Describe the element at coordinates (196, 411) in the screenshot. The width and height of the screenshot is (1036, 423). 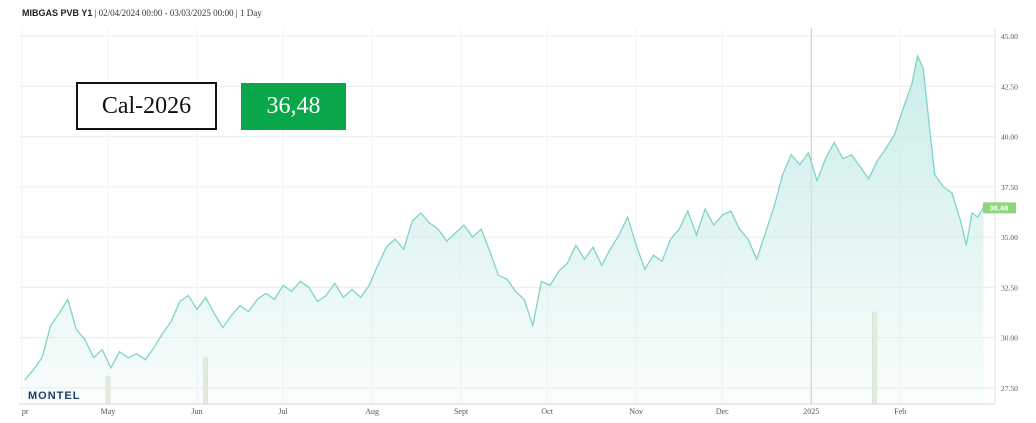
I see `x-tick-label: Jun` at that location.